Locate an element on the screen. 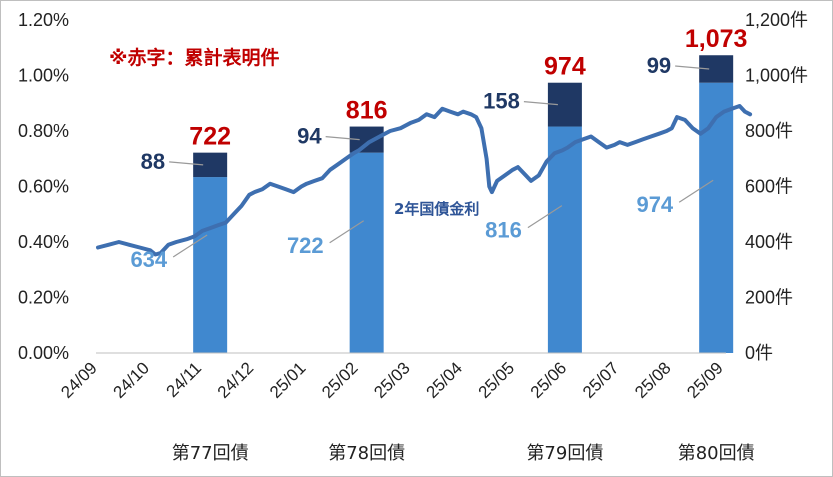 The height and width of the screenshot is (477, 833). right-tick-label: 1,200件 is located at coordinates (776, 20).